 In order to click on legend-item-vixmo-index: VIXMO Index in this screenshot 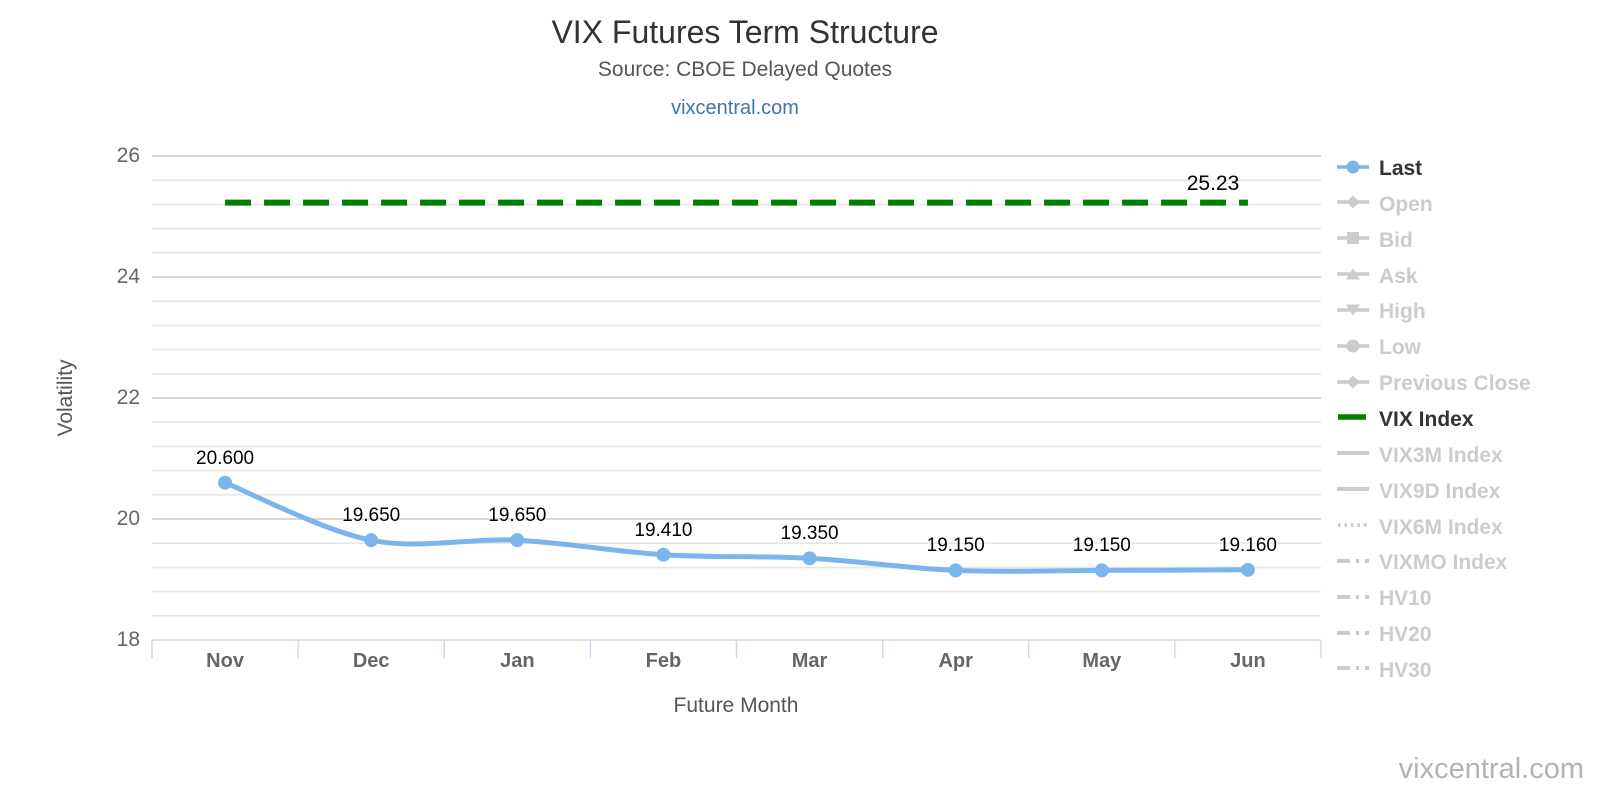, I will do `click(1421, 563)`.